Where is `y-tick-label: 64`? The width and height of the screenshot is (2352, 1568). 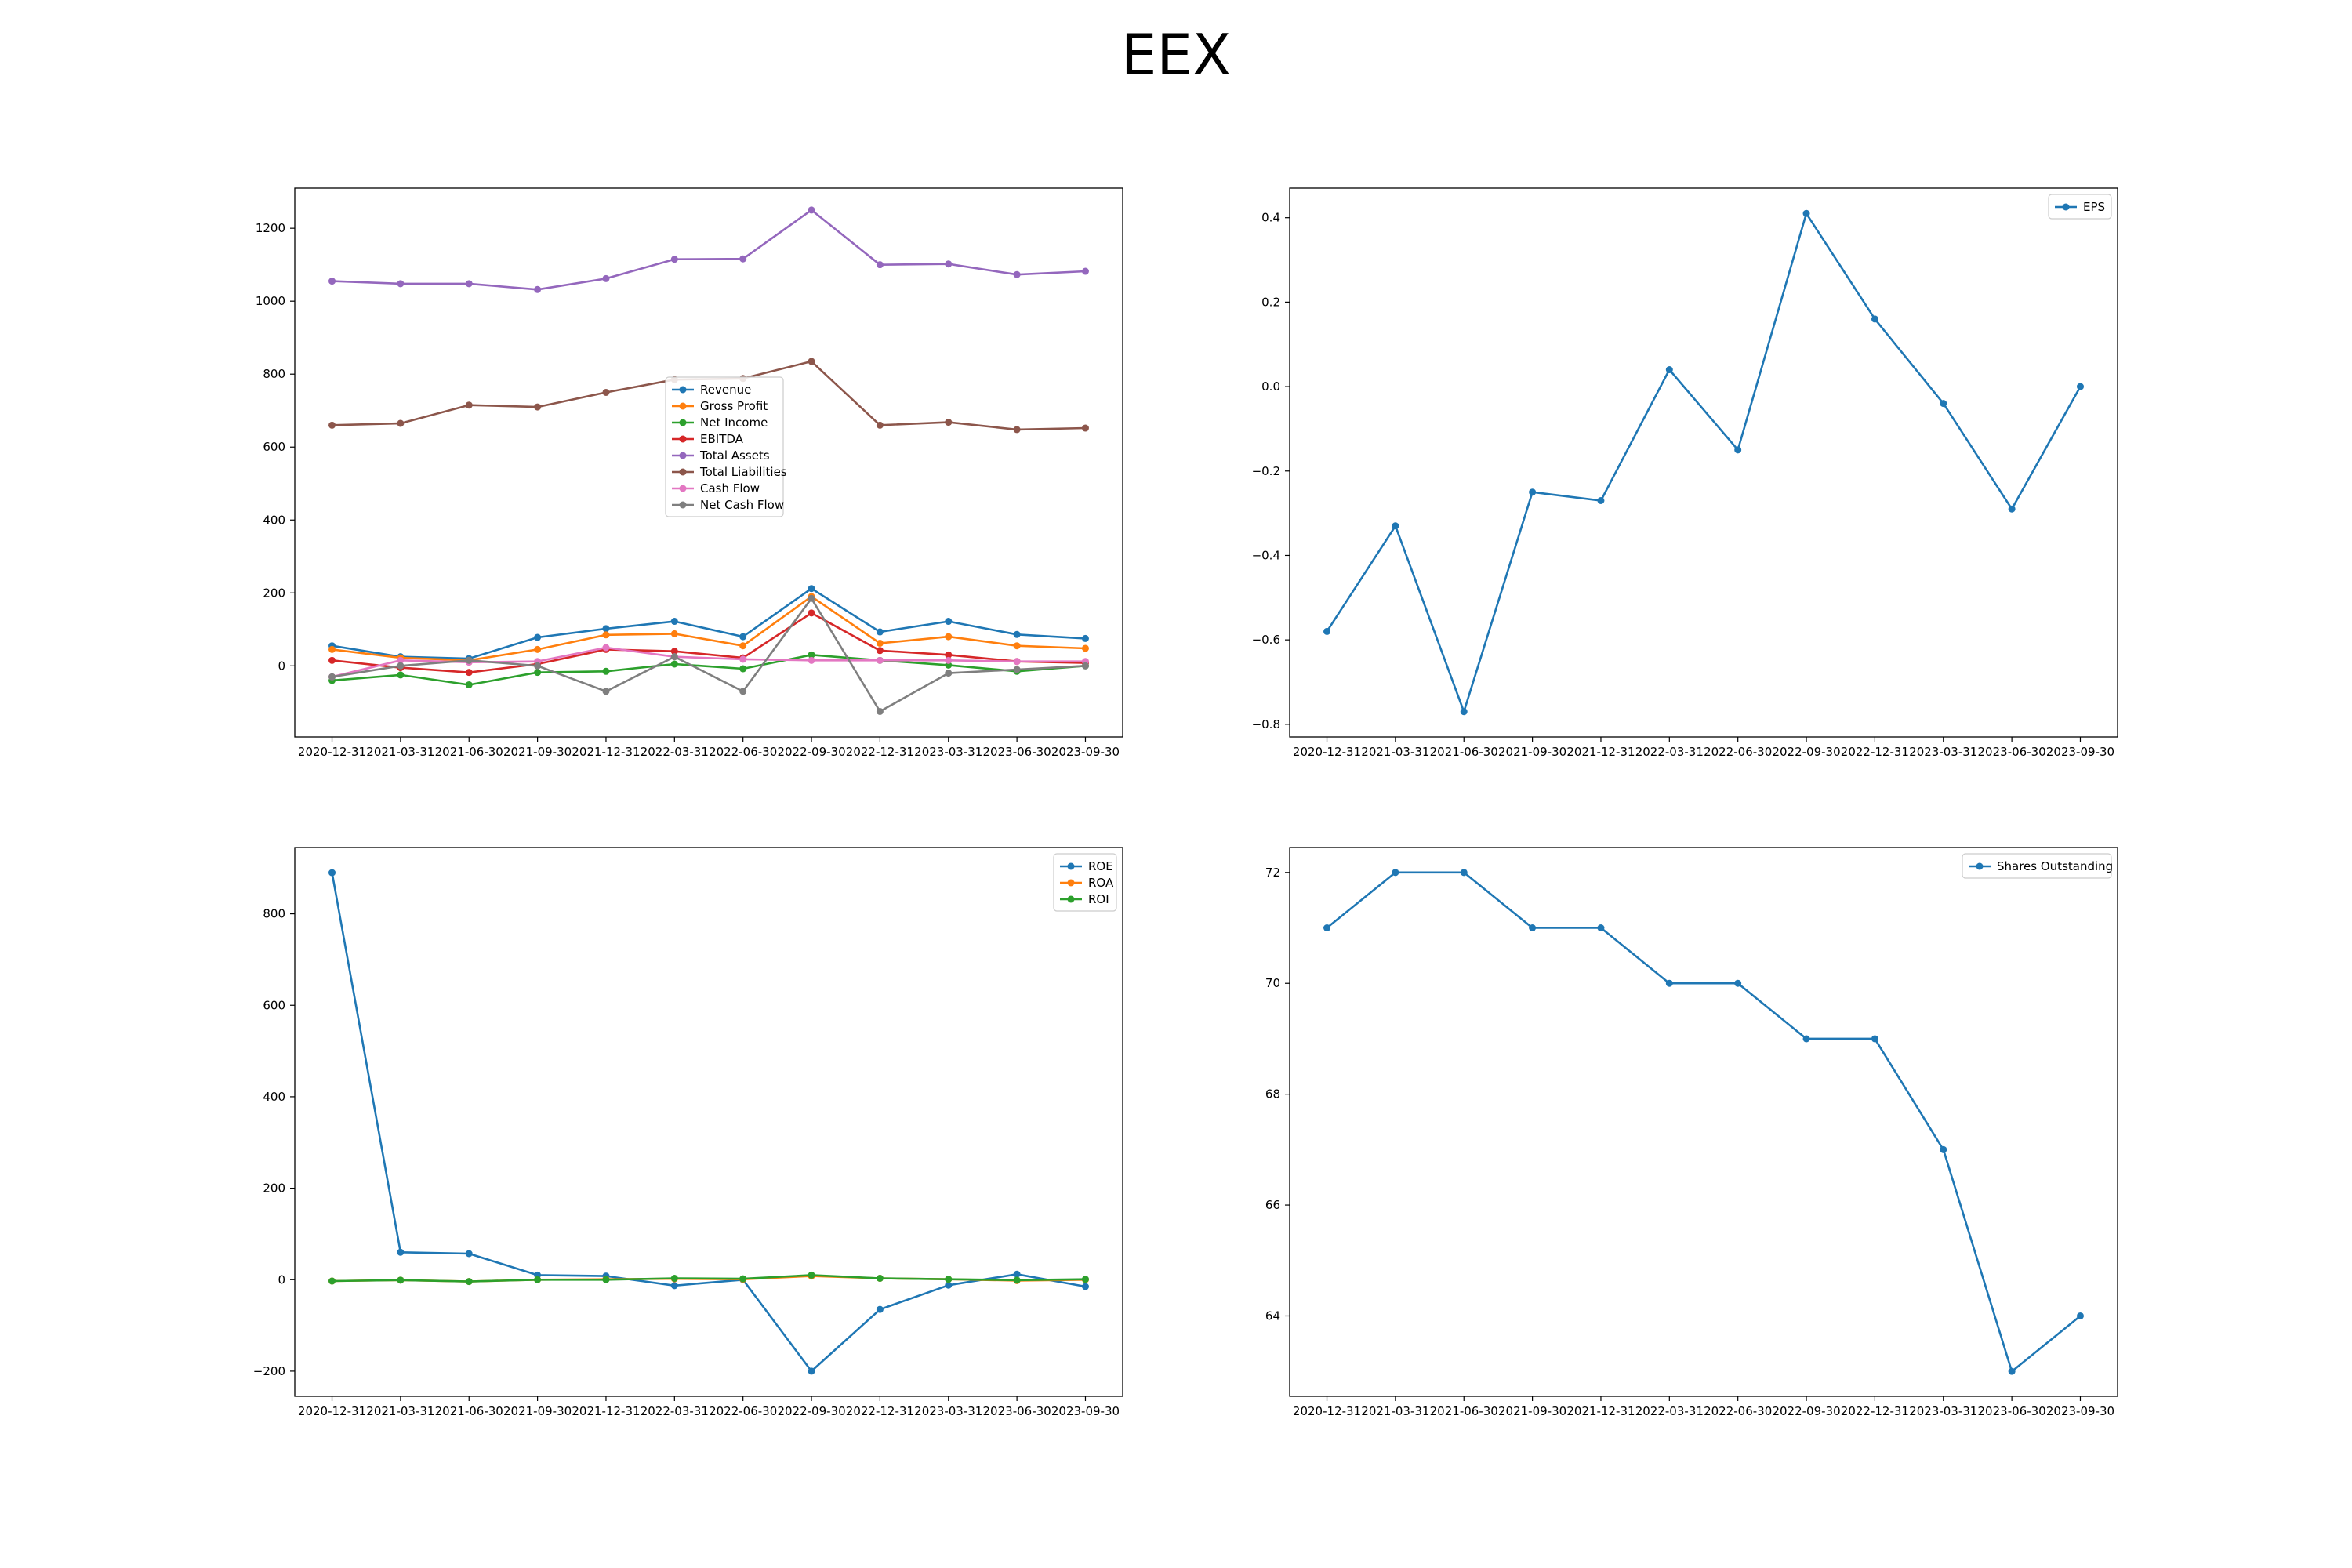 y-tick-label: 64 is located at coordinates (1272, 1315).